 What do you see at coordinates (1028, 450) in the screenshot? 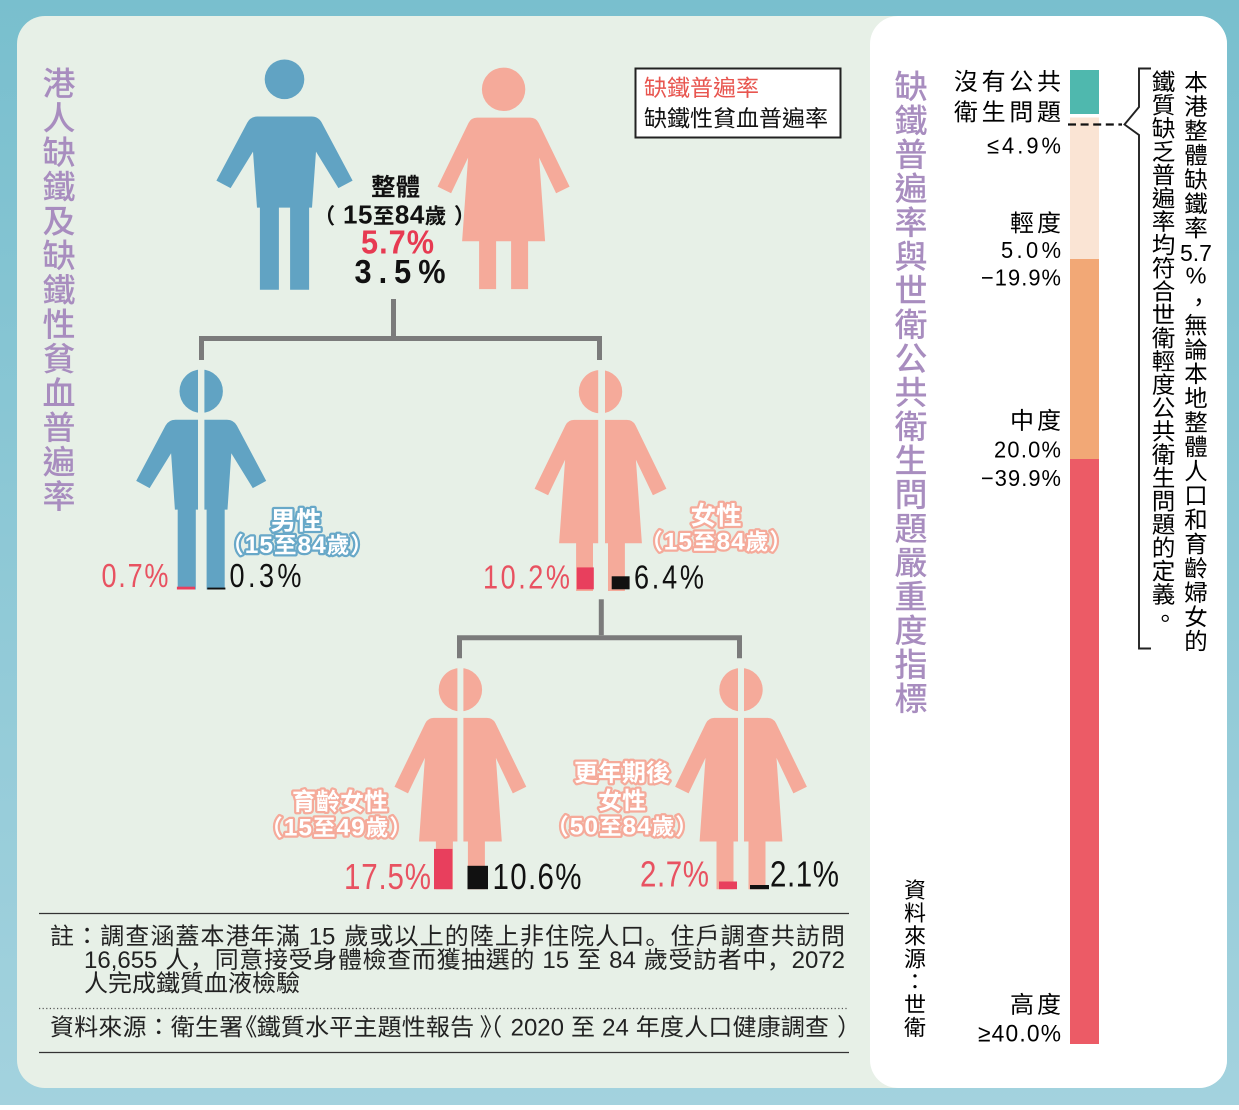
I see `svg-text: 20.0%` at bounding box center [1028, 450].